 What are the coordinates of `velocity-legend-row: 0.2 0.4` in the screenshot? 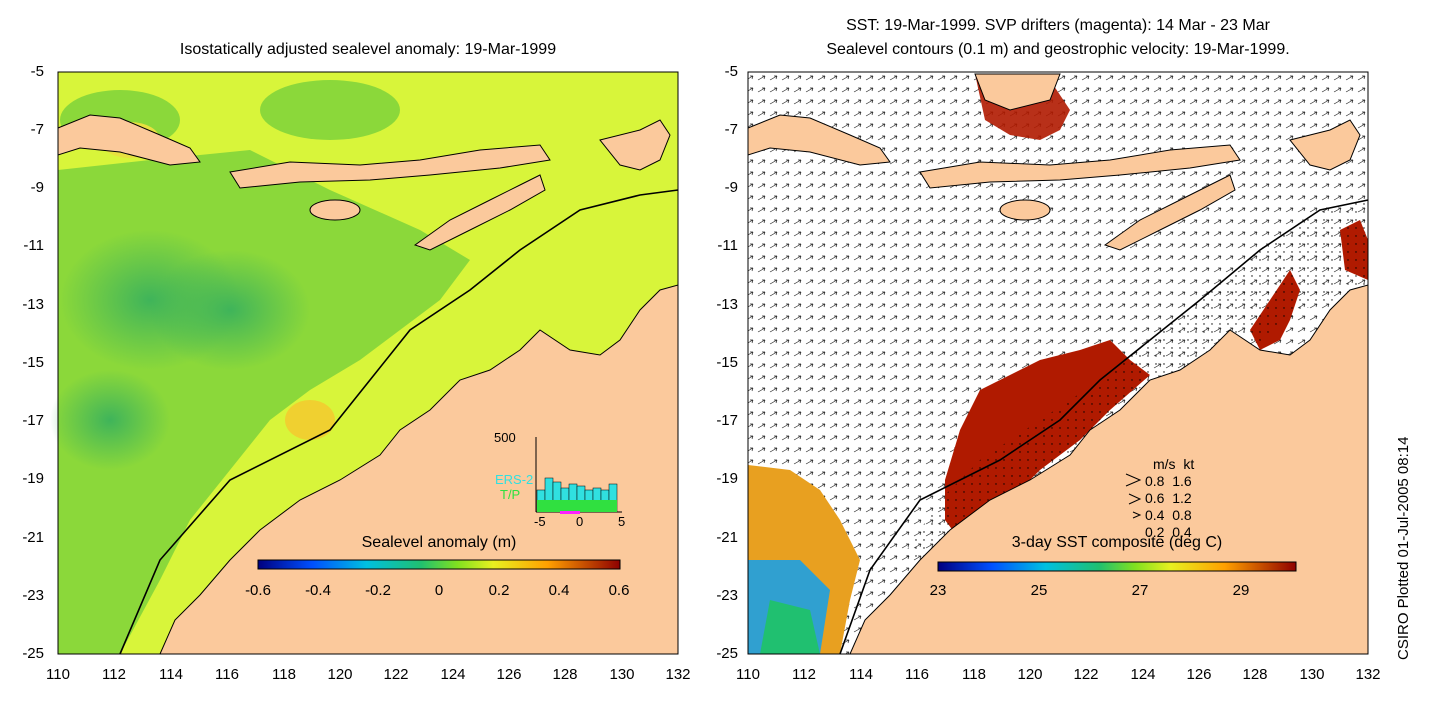 It's located at (1168, 532).